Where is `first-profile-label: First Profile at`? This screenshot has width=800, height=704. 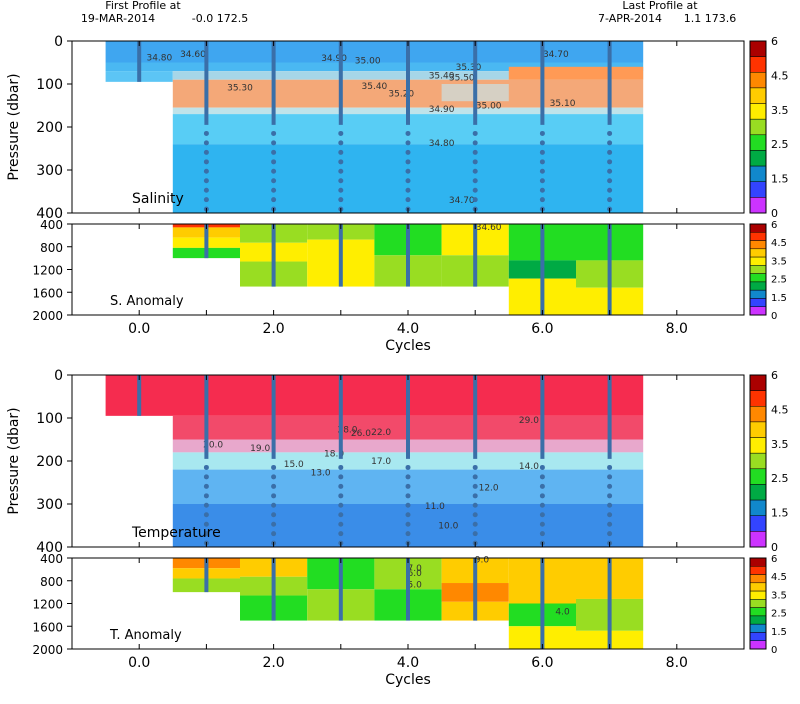 first-profile-label: First Profile at is located at coordinates (143, 6).